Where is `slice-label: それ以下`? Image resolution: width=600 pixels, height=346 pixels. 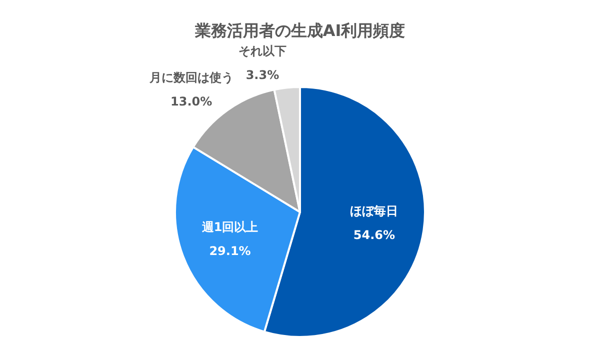
slice-label: それ以下 is located at coordinates (262, 51).